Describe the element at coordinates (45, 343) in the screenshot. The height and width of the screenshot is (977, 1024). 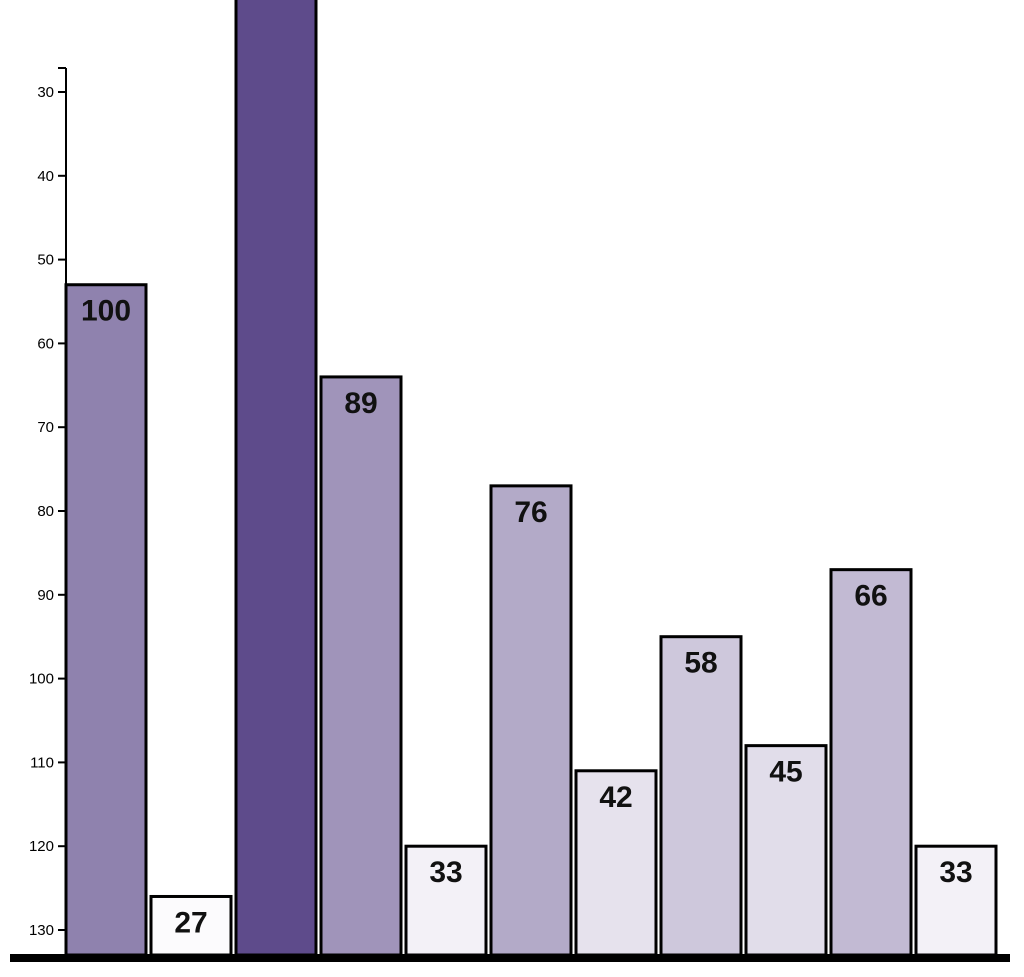
I see `y-tick-label: 60` at that location.